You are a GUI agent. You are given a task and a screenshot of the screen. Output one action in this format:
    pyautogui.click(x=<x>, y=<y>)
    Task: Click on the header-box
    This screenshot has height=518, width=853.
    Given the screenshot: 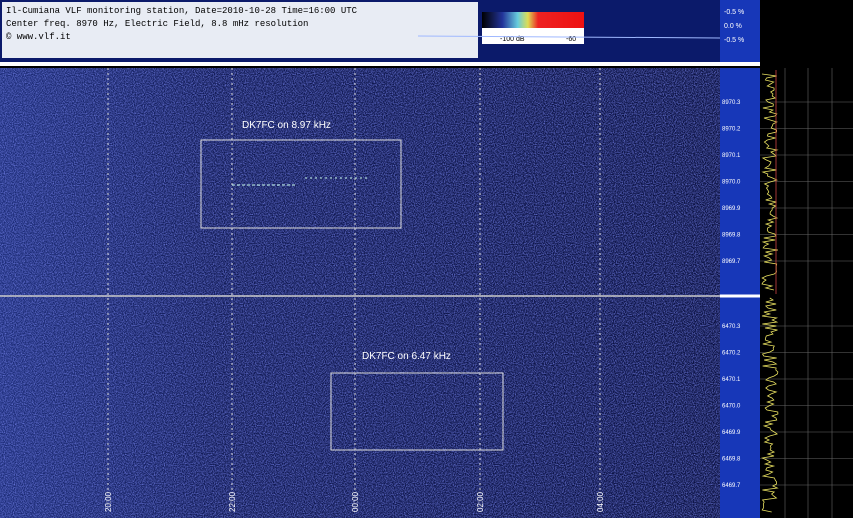 What is the action you would take?
    pyautogui.click(x=240, y=30)
    